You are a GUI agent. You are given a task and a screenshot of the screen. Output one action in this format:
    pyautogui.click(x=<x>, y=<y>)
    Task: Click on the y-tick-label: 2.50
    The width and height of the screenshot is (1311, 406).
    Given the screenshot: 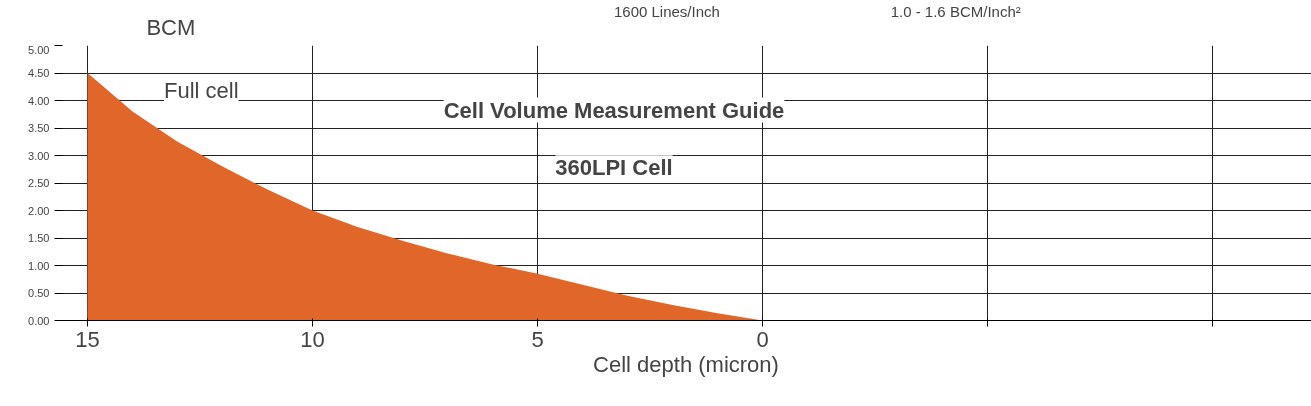 What is the action you would take?
    pyautogui.click(x=39, y=183)
    